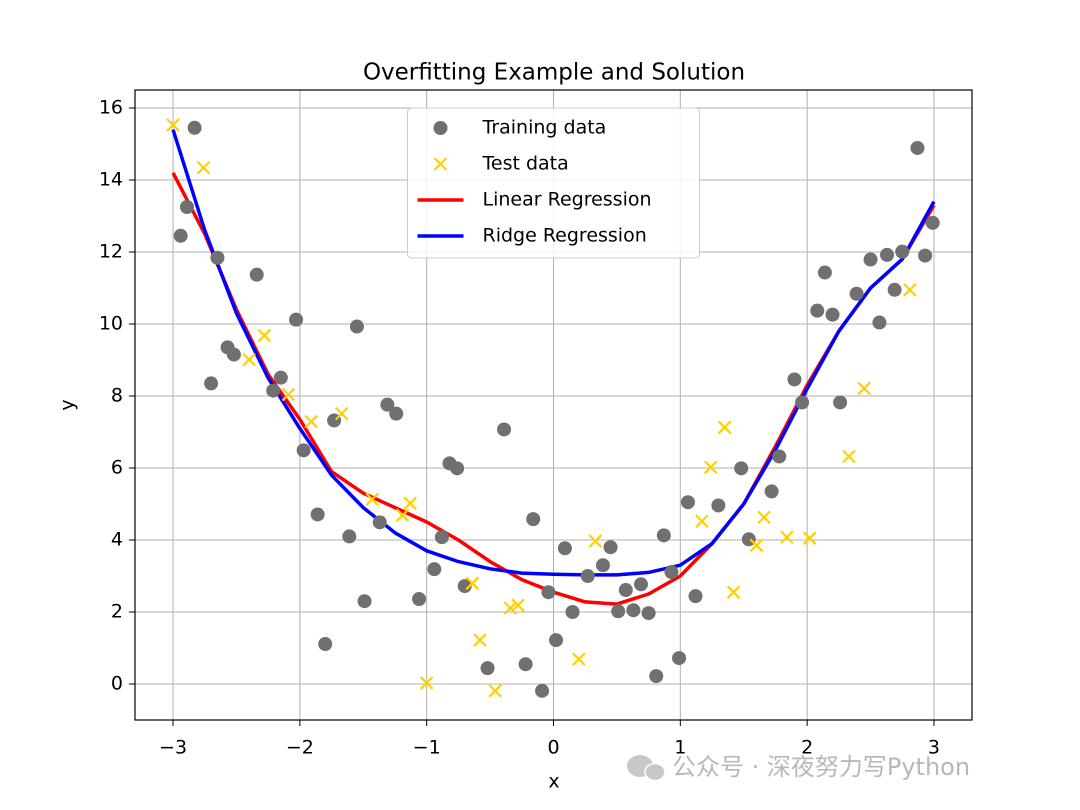 Image resolution: width=1080 pixels, height=810 pixels. What do you see at coordinates (554, 73) in the screenshot?
I see `chart-title: Overfitting Example and Solution` at bounding box center [554, 73].